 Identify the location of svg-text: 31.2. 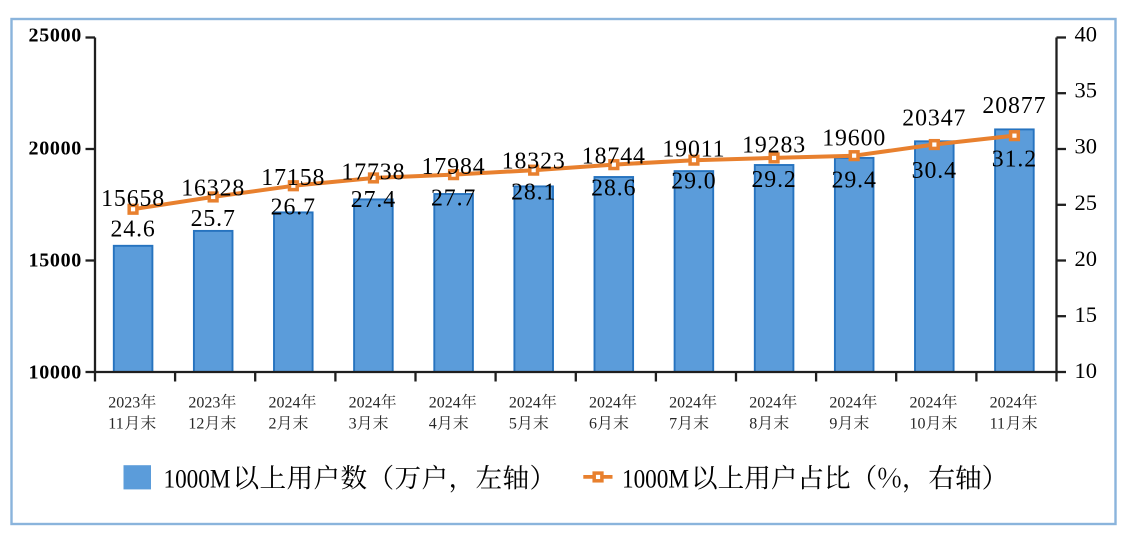
(1014, 160).